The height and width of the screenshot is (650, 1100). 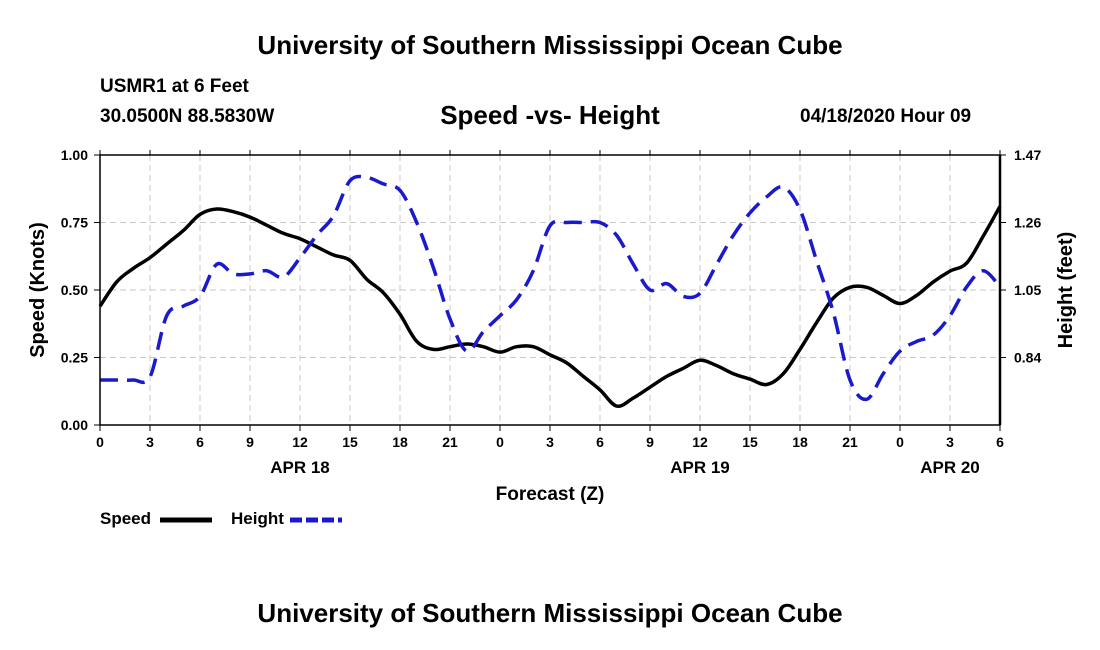 I want to click on chart-title: Speed -vs- Height, so click(x=550, y=115).